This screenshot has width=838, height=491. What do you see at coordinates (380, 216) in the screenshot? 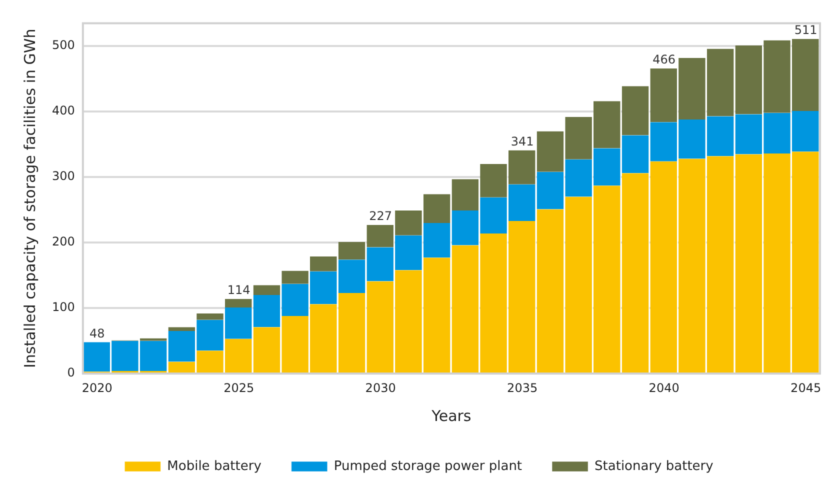
I see `total-label: 227` at bounding box center [380, 216].